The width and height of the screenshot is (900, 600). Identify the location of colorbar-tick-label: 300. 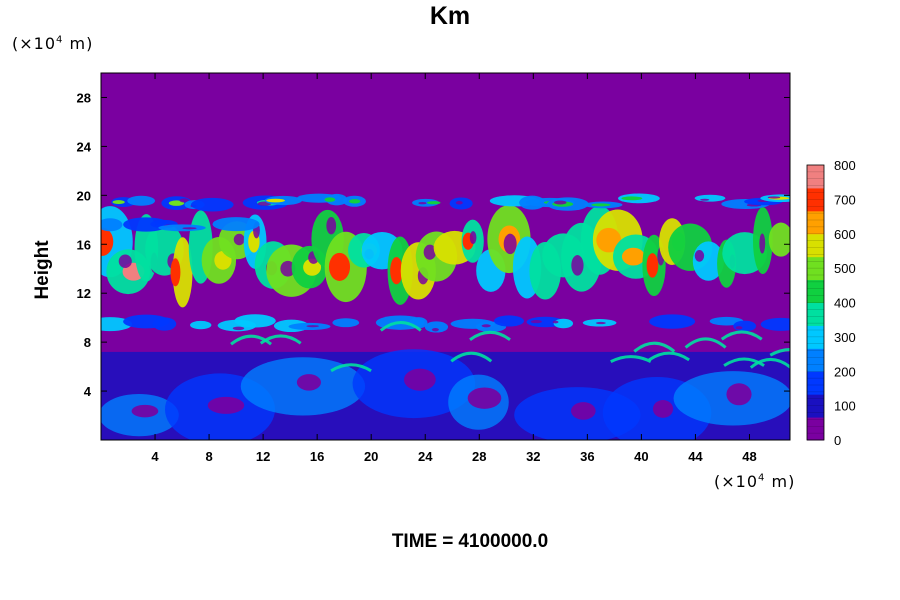
(845, 337).